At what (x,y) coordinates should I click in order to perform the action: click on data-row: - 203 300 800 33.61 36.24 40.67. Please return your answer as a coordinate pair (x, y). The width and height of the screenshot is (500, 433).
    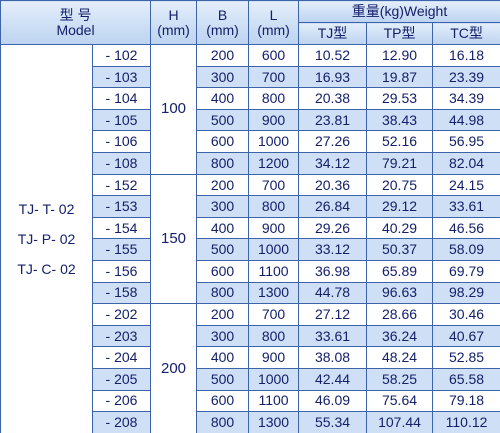
    Looking at the image, I should click on (250, 336).